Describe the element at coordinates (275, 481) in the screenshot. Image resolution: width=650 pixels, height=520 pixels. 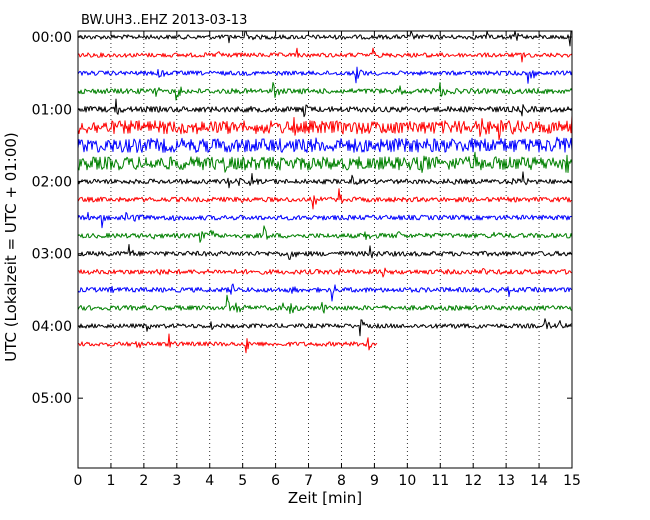
I see `x-tick-label: 6` at that location.